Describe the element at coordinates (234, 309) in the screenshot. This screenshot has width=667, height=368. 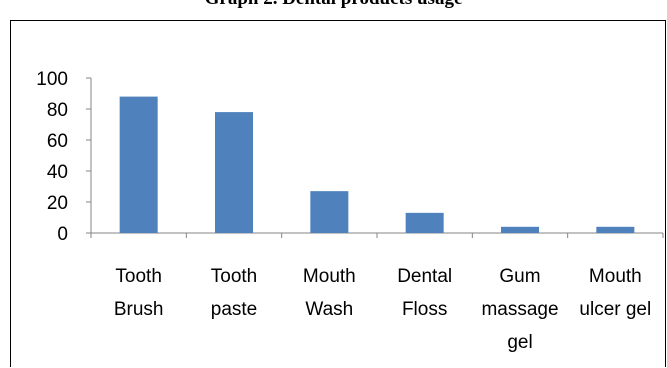
I see `category-label-line: paste` at that location.